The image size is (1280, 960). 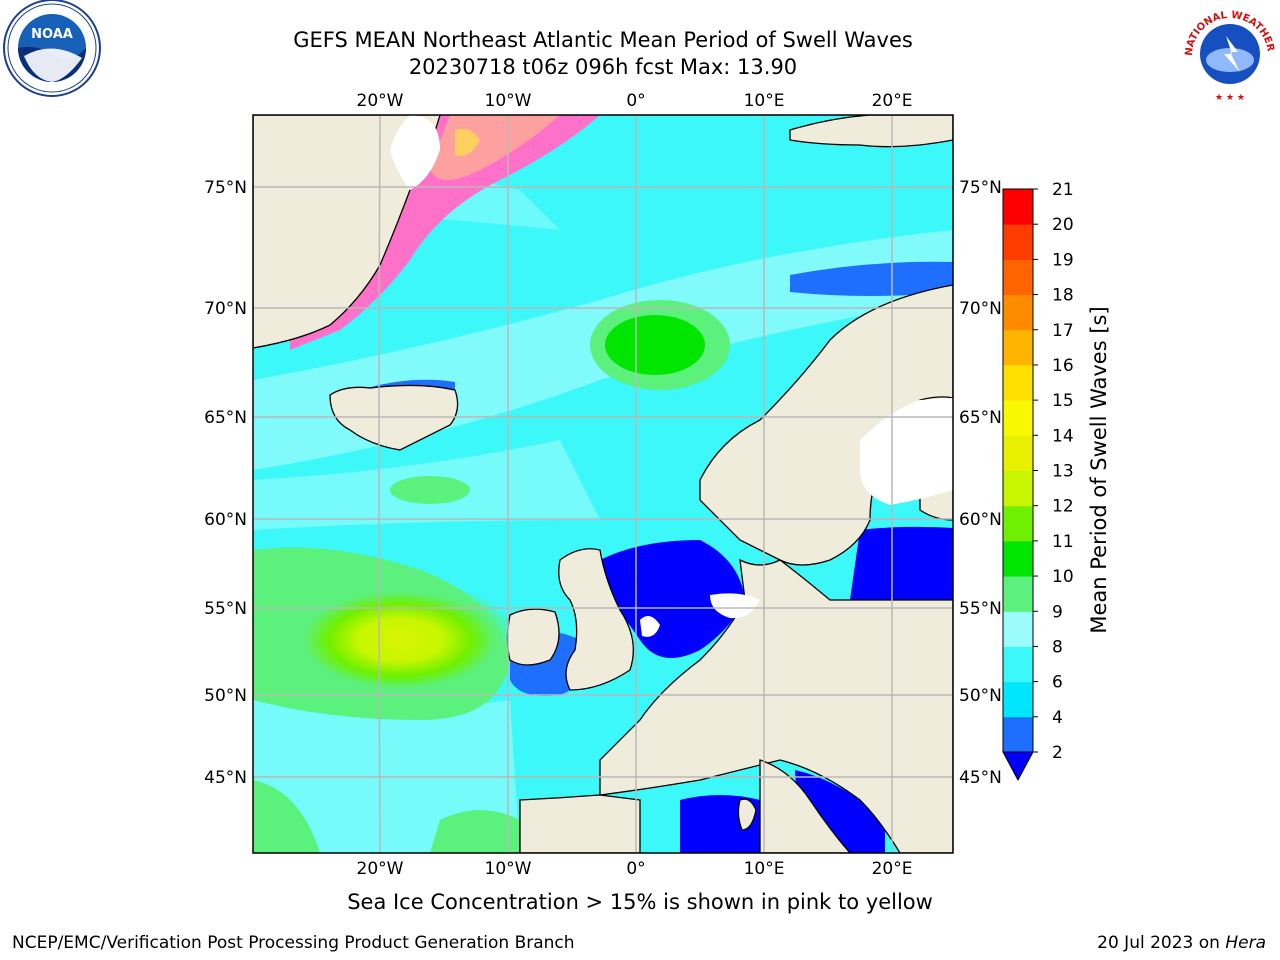 I want to click on colorbar-tick-label: 20, so click(x=1063, y=225).